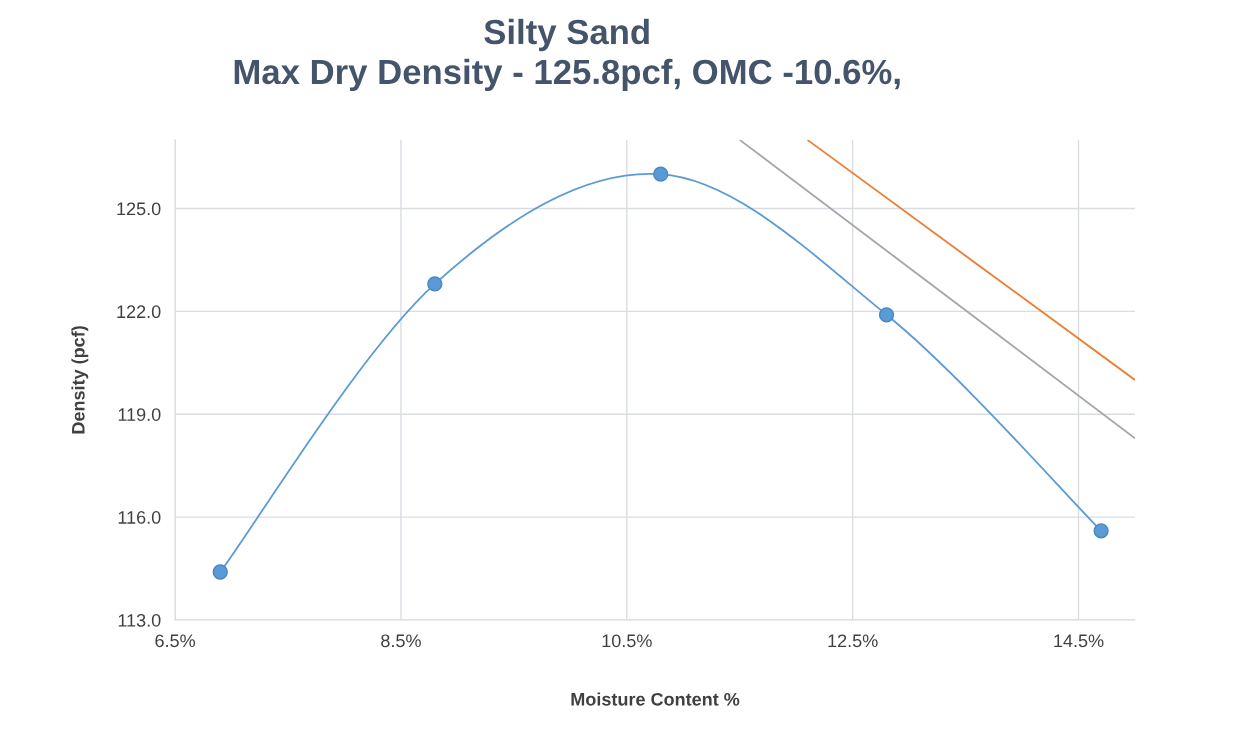 Image resolution: width=1233 pixels, height=752 pixels. What do you see at coordinates (853, 641) in the screenshot?
I see `x-tick-label: 12.5%` at bounding box center [853, 641].